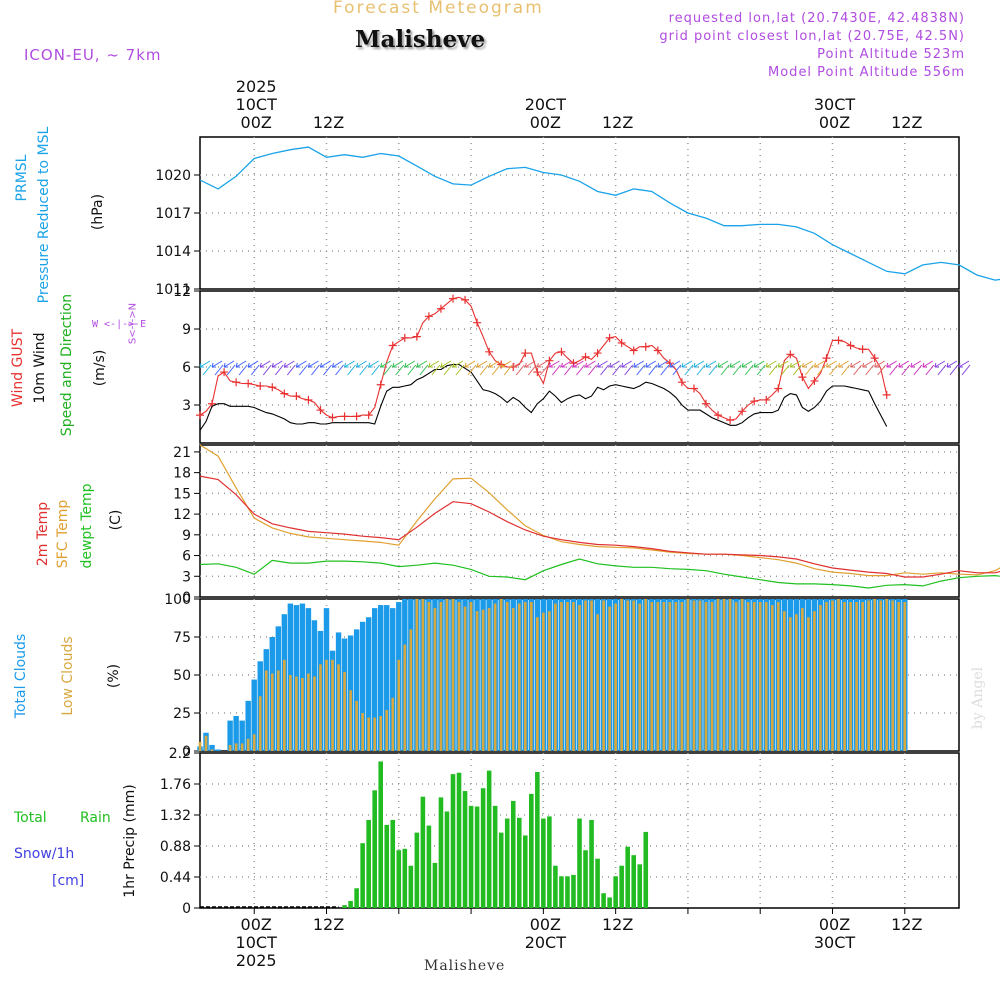 The width and height of the screenshot is (1000, 1000). I want to click on bottom-date-label: 20CT, so click(546, 942).